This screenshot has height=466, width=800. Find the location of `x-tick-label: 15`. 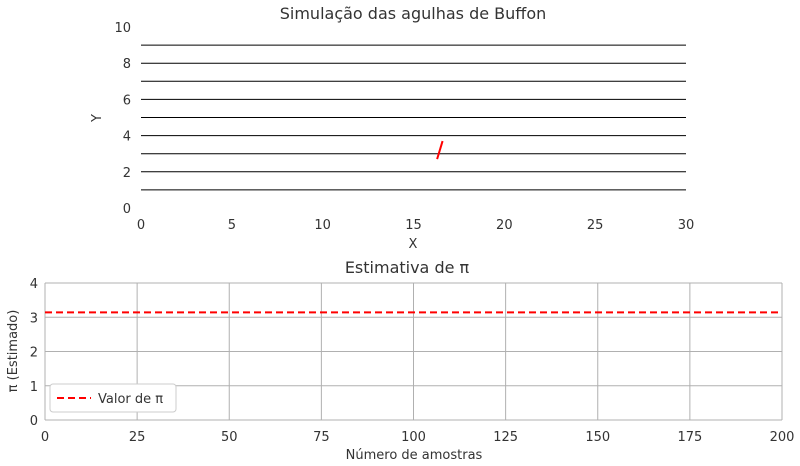

x-tick-label: 15 is located at coordinates (413, 225).